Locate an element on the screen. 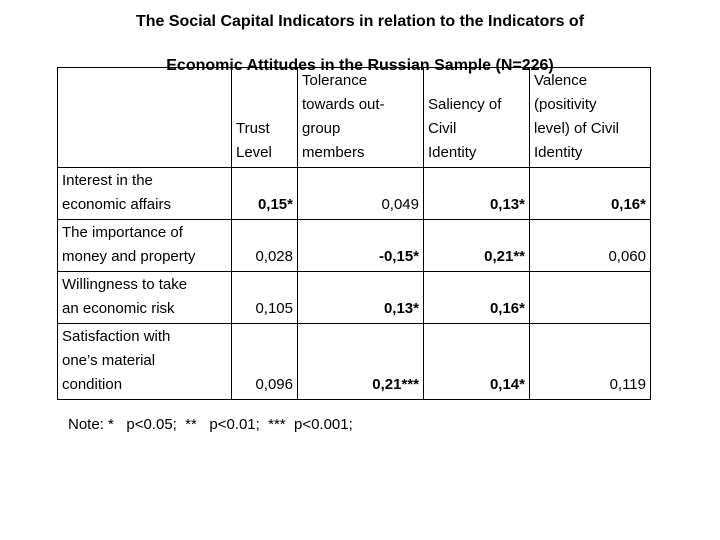 Image resolution: width=720 pixels, height=540 pixels. cell-value: 0,21** is located at coordinates (476, 245).